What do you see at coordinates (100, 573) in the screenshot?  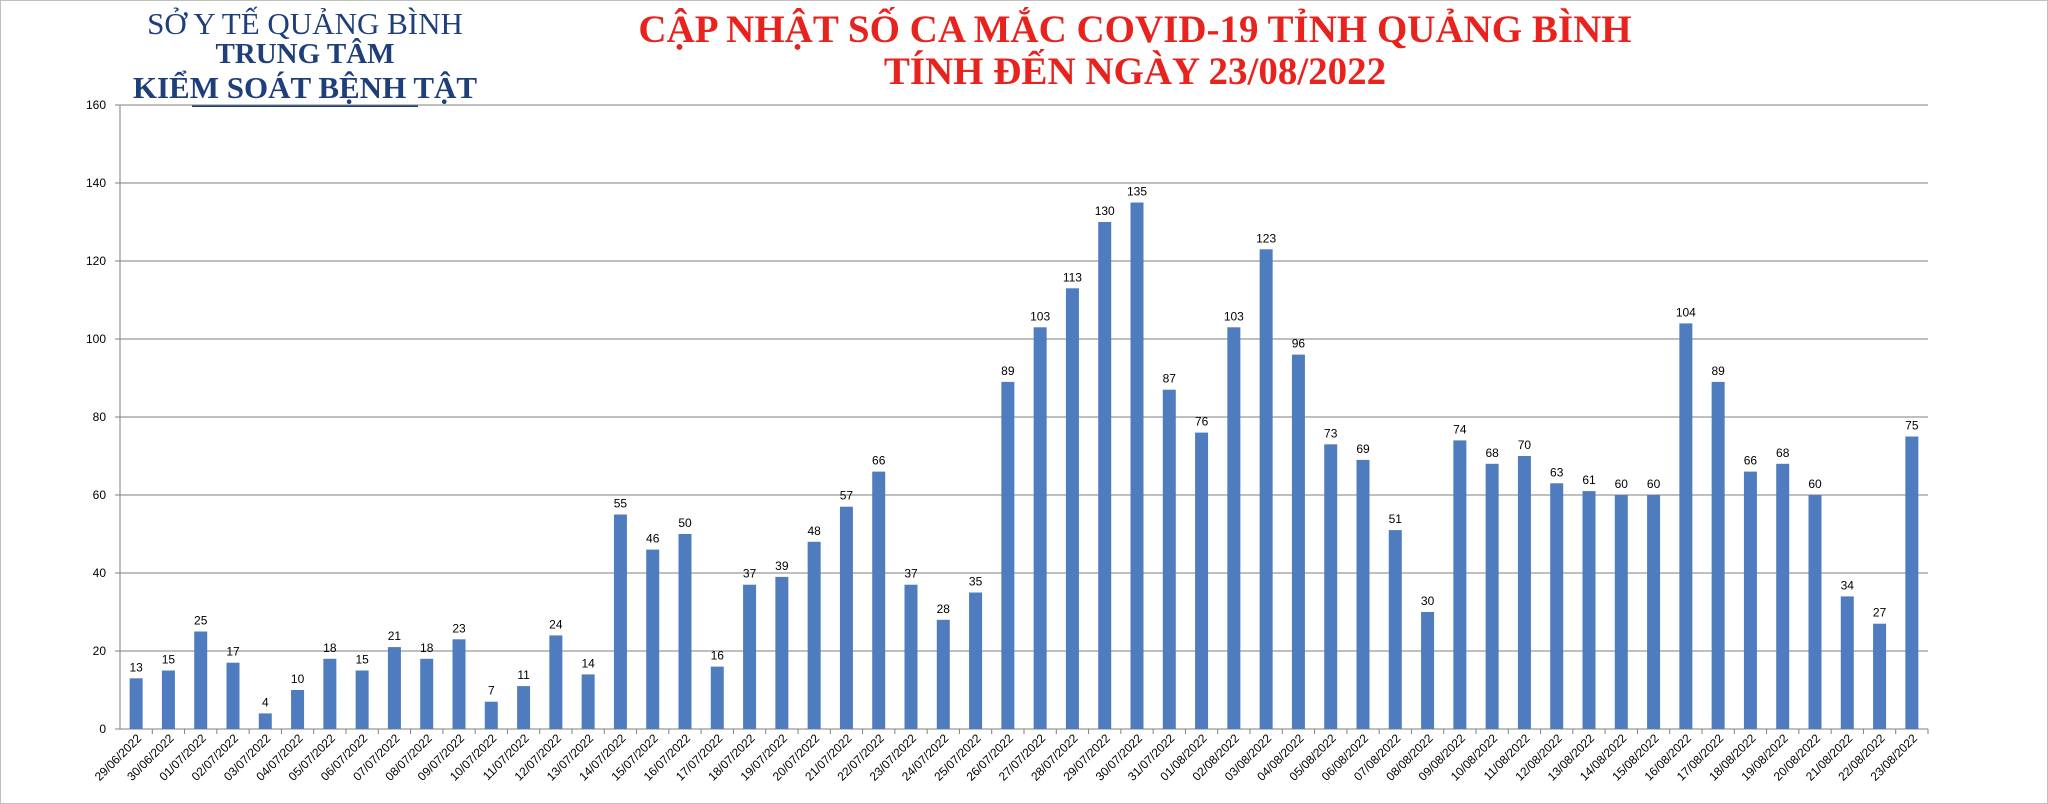 I see `y-tick-label: 40` at bounding box center [100, 573].